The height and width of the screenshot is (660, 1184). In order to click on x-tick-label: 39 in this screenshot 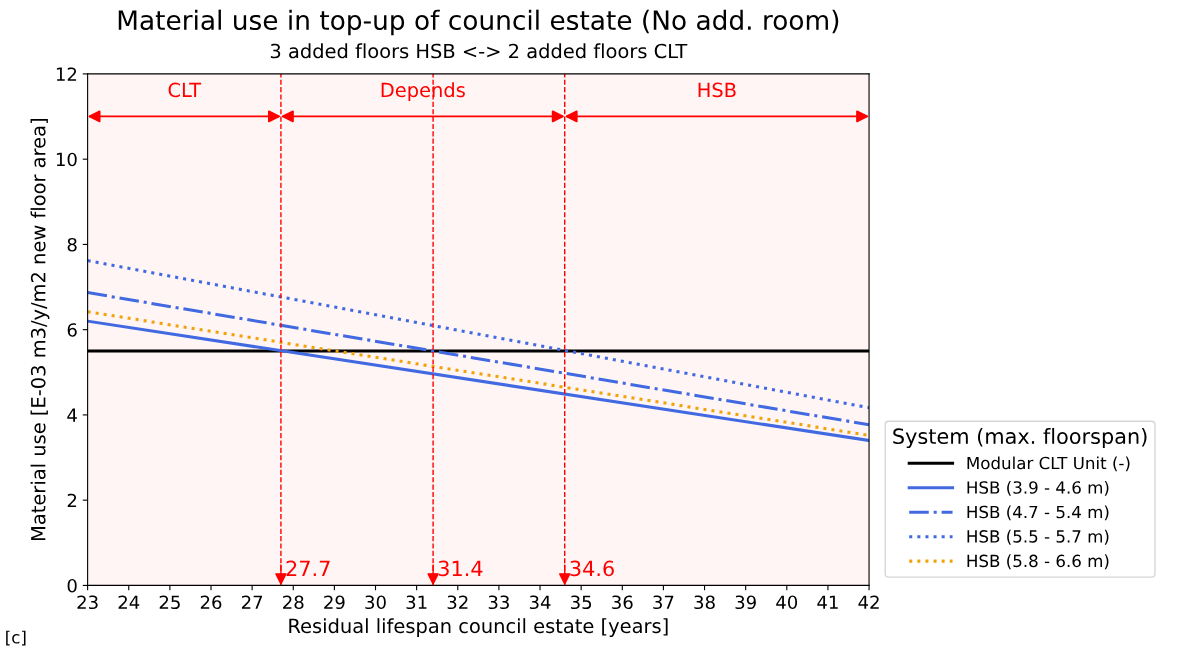, I will do `click(745, 602)`.